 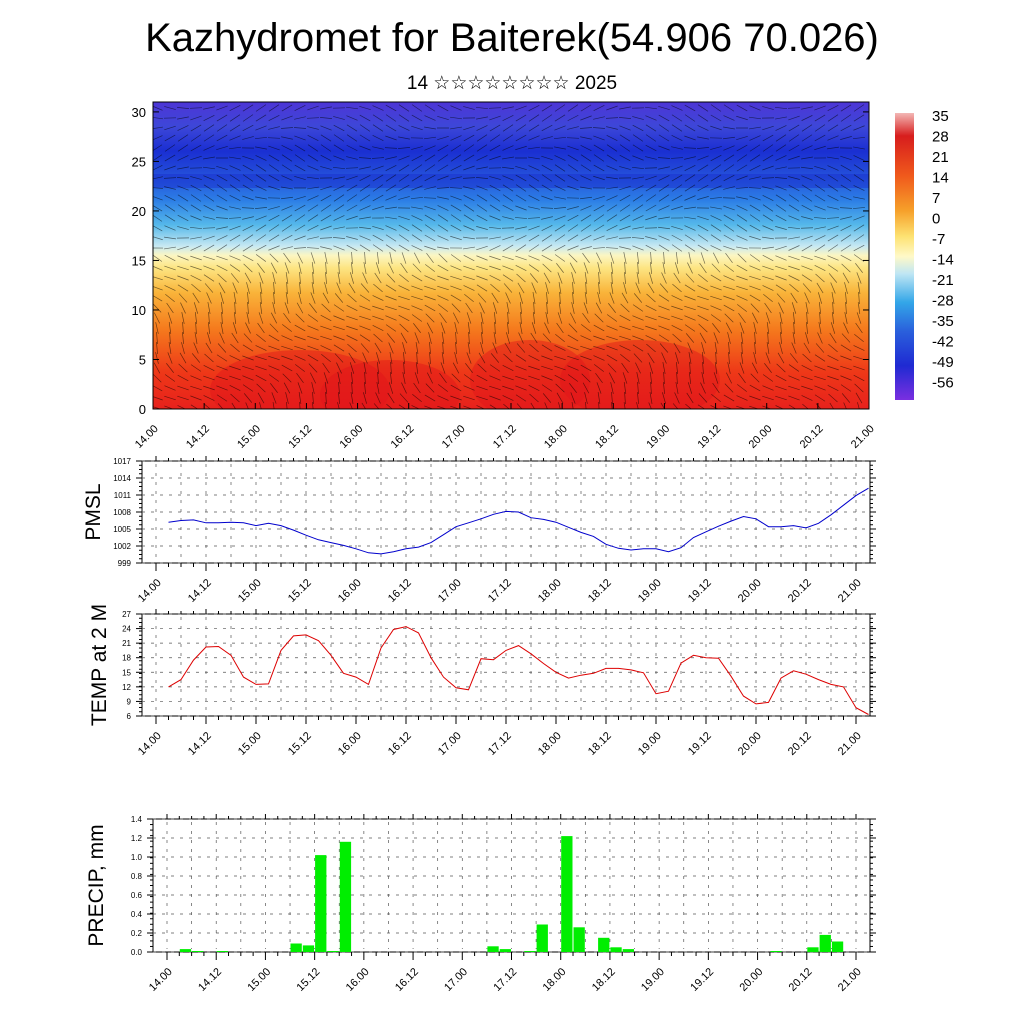 What do you see at coordinates (300, 437) in the screenshot?
I see `x-tick-label: 15.12` at bounding box center [300, 437].